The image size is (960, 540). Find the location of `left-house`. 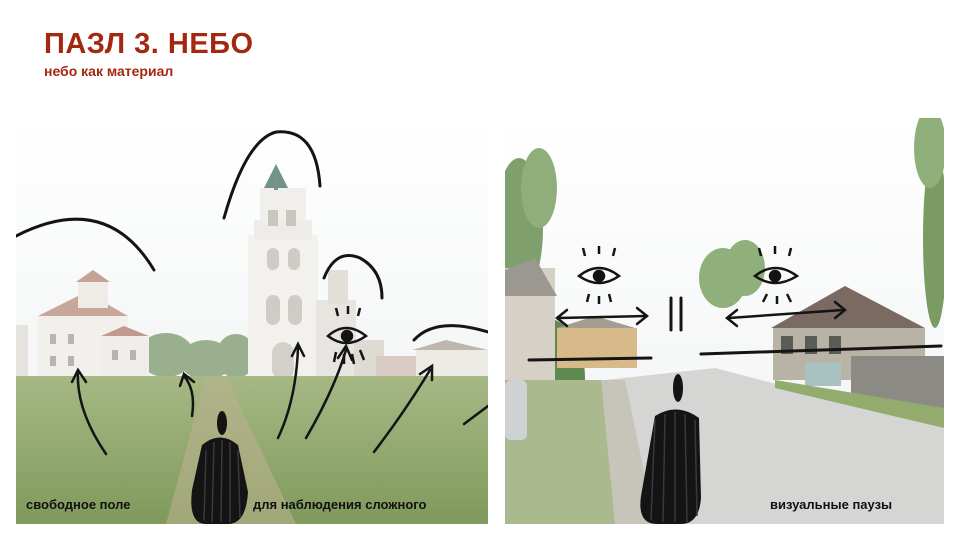

left-house is located at coordinates (571, 328).